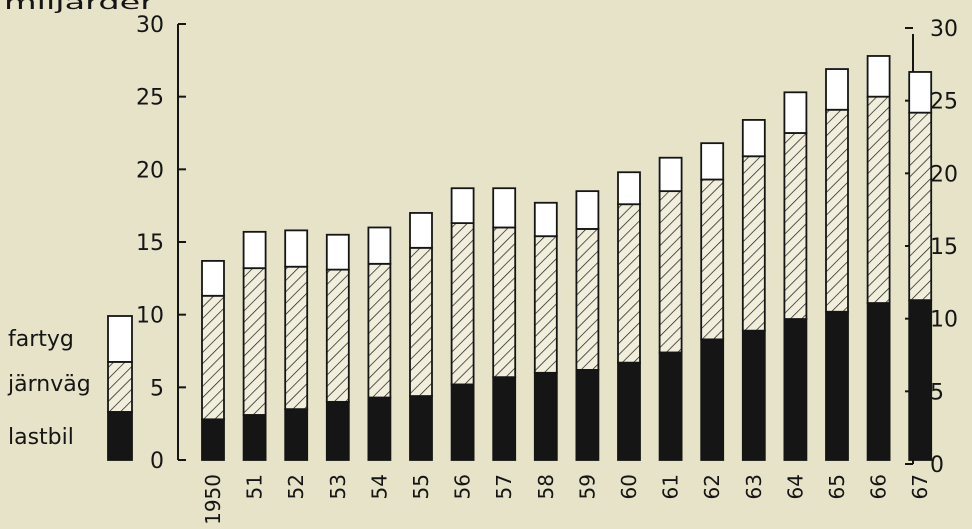 This screenshot has height=529, width=972. Describe the element at coordinates (120, 387) in the screenshot. I see `legend-swatch-järnväg` at that location.